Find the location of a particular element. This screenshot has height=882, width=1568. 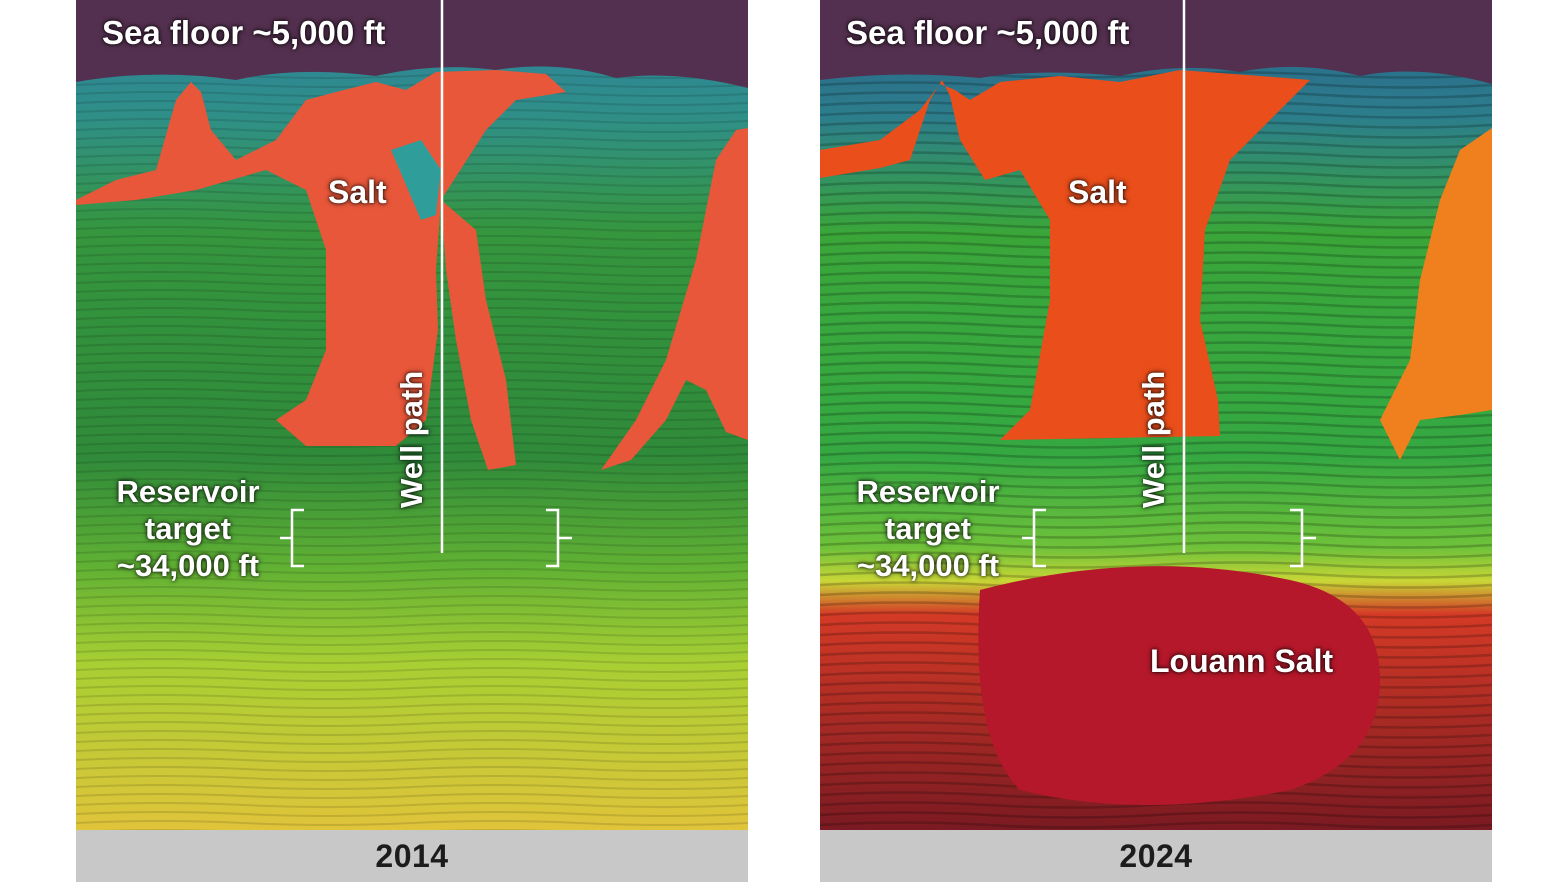

year-label: 2024 is located at coordinates (1156, 855).